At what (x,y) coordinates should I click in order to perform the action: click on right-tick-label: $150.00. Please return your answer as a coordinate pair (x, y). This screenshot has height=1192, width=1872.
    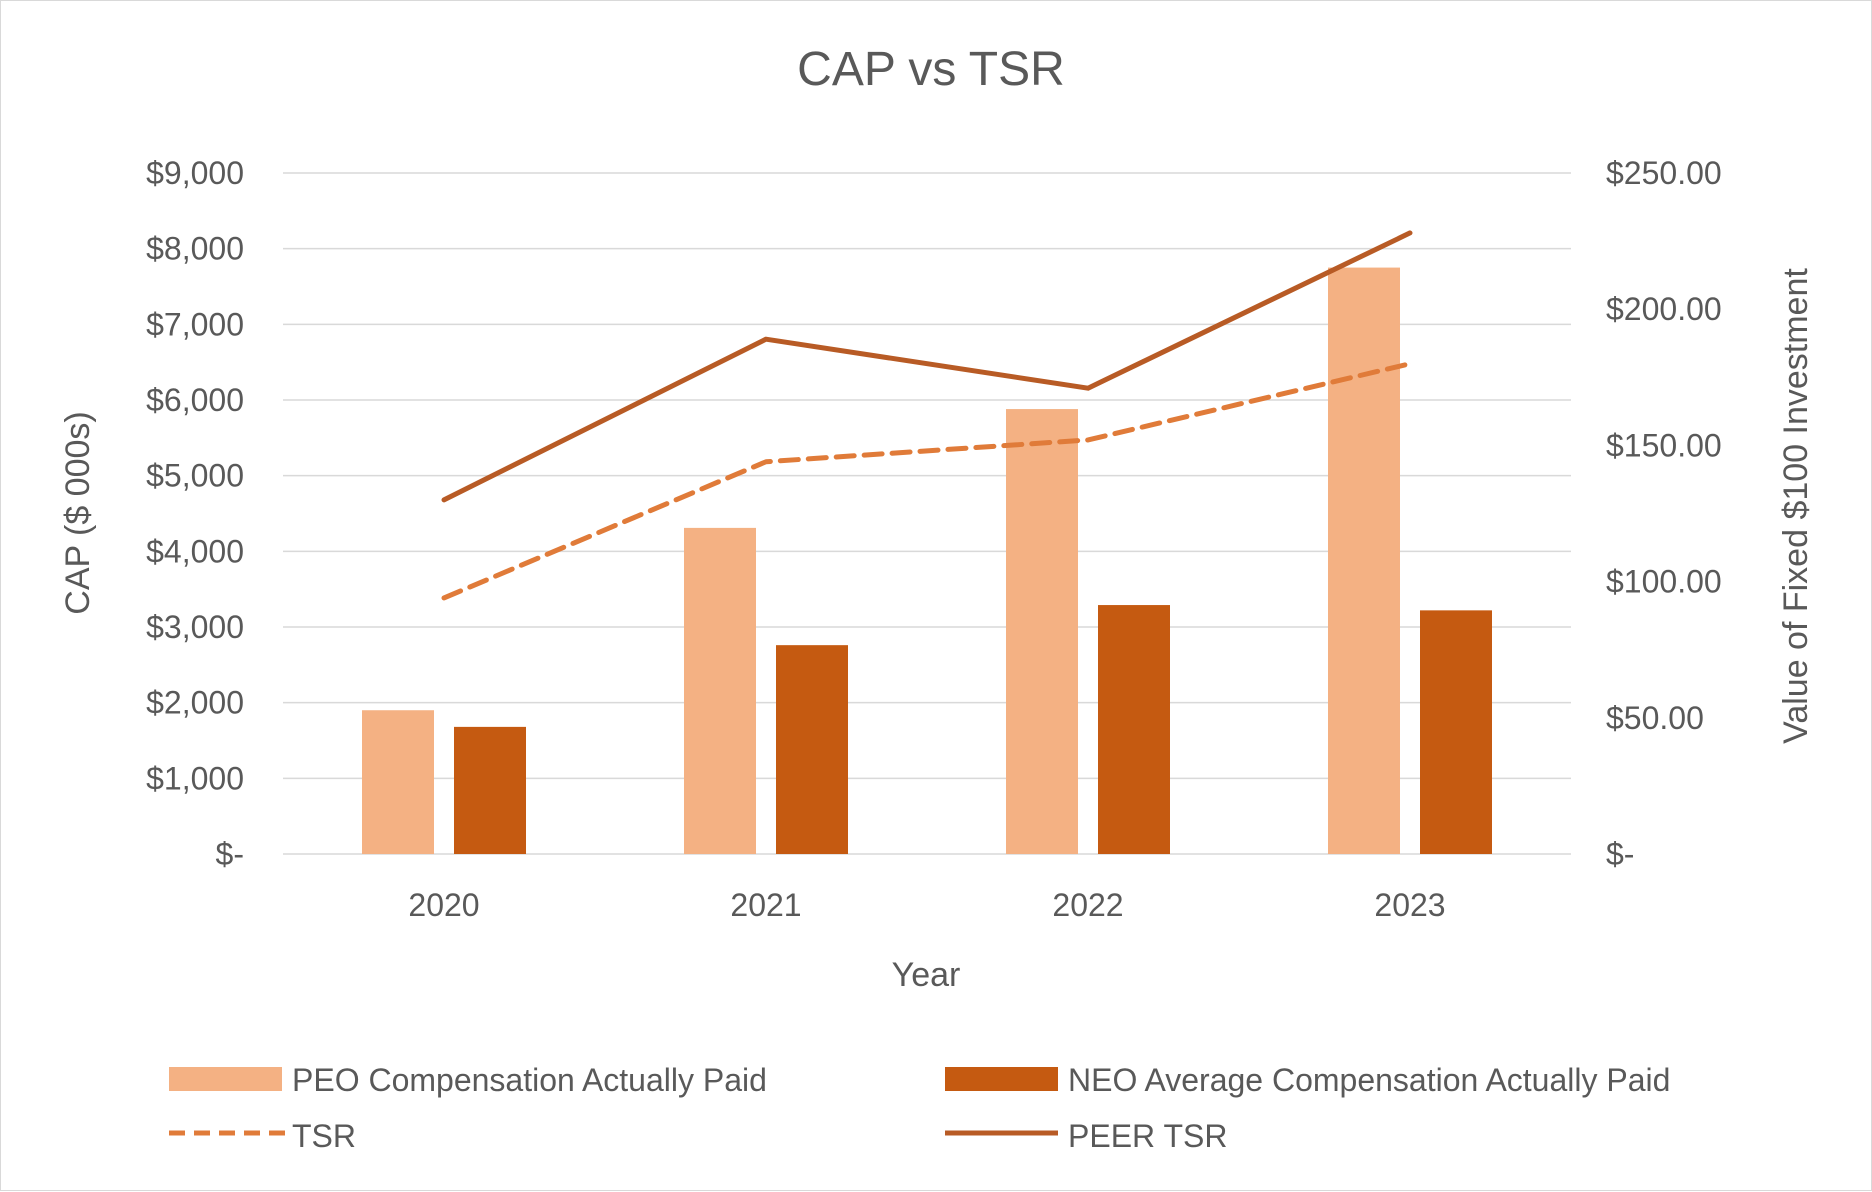
    Looking at the image, I should click on (1664, 445).